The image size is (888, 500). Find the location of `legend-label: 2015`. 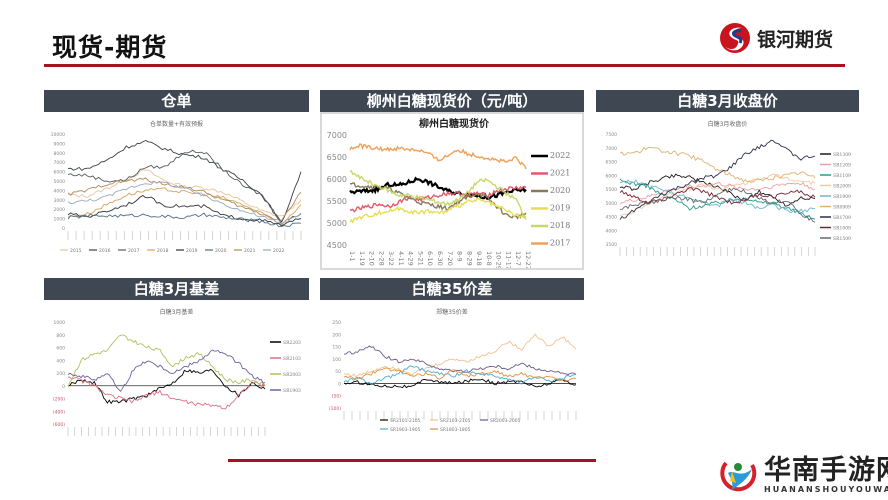

legend-label: 2015 is located at coordinates (76, 251).